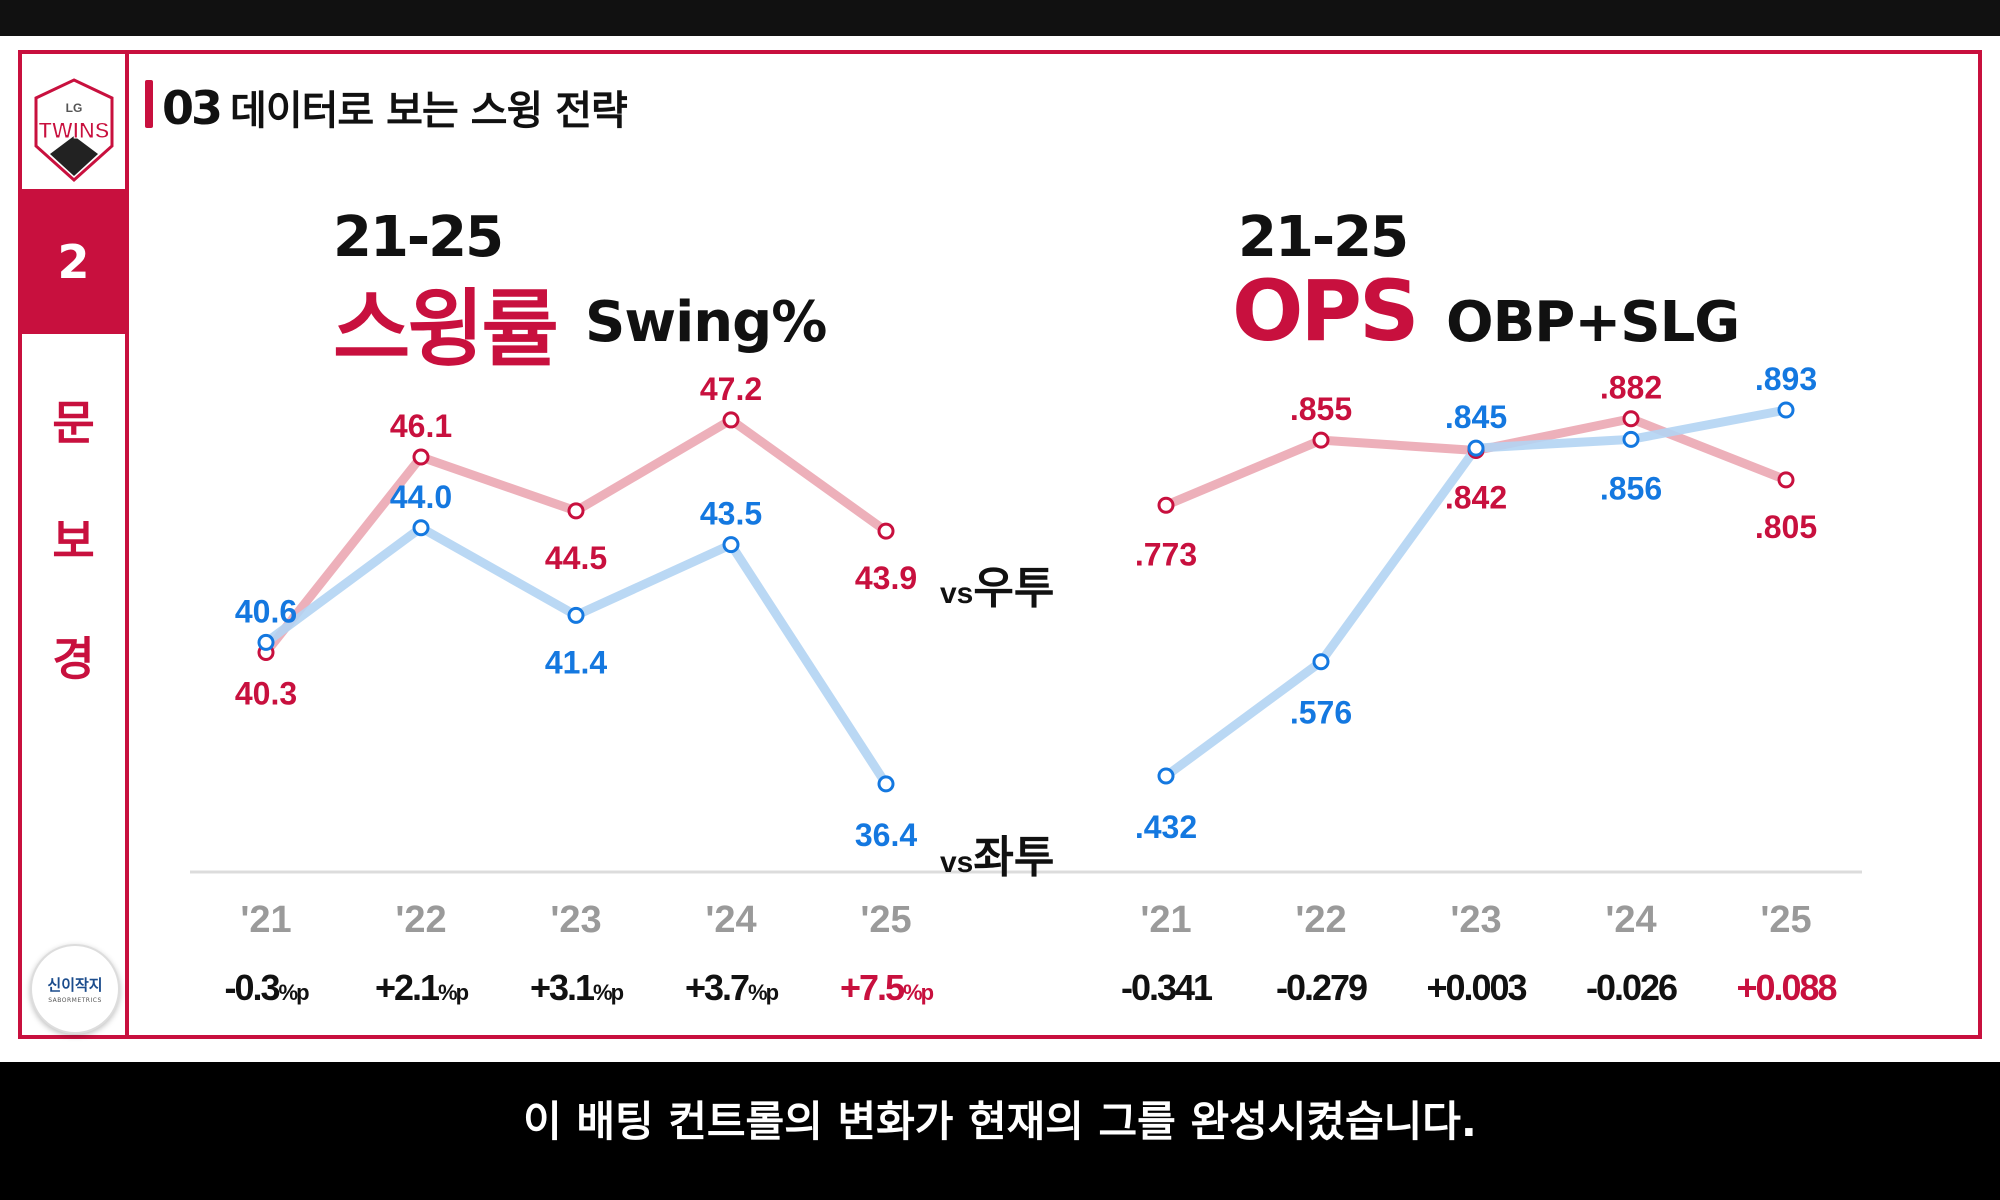 The image size is (2000, 1200). I want to click on diff-label: -0.3%p, so click(266, 987).